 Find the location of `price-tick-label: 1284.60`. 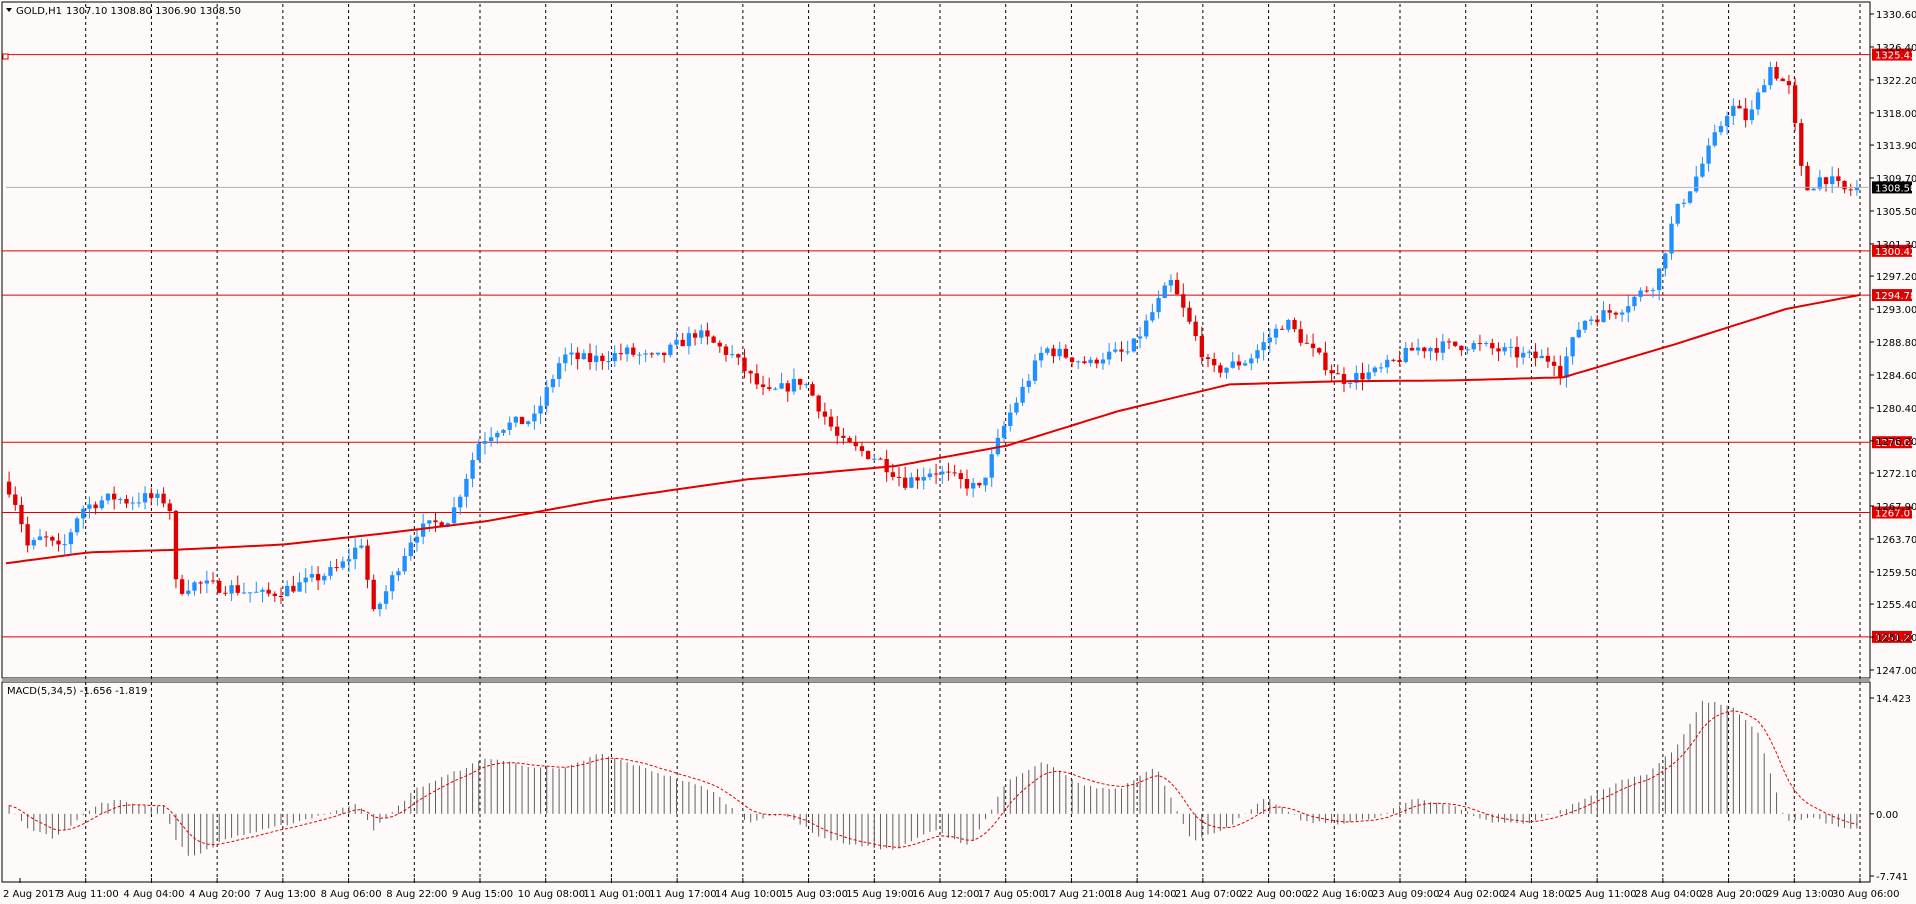

price-tick-label: 1284.60 is located at coordinates (1896, 376).